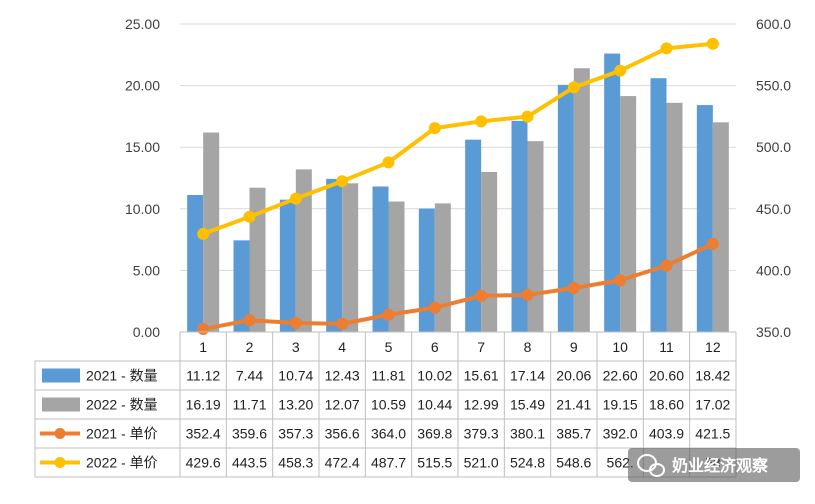 The width and height of the screenshot is (815, 504). What do you see at coordinates (481, 347) in the screenshot?
I see `category-label: 7` at bounding box center [481, 347].